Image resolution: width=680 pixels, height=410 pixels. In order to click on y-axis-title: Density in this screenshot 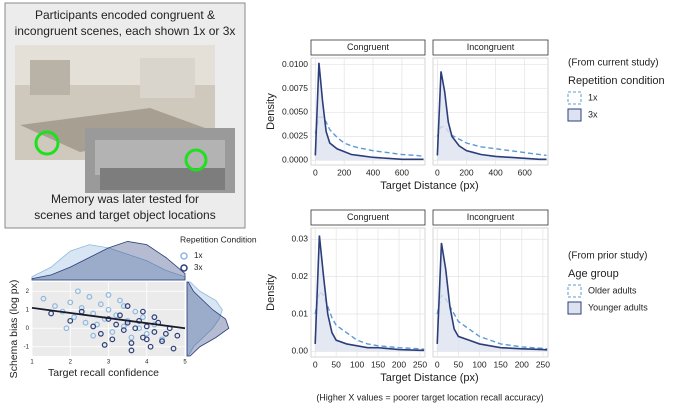, I will do `click(271, 111)`.